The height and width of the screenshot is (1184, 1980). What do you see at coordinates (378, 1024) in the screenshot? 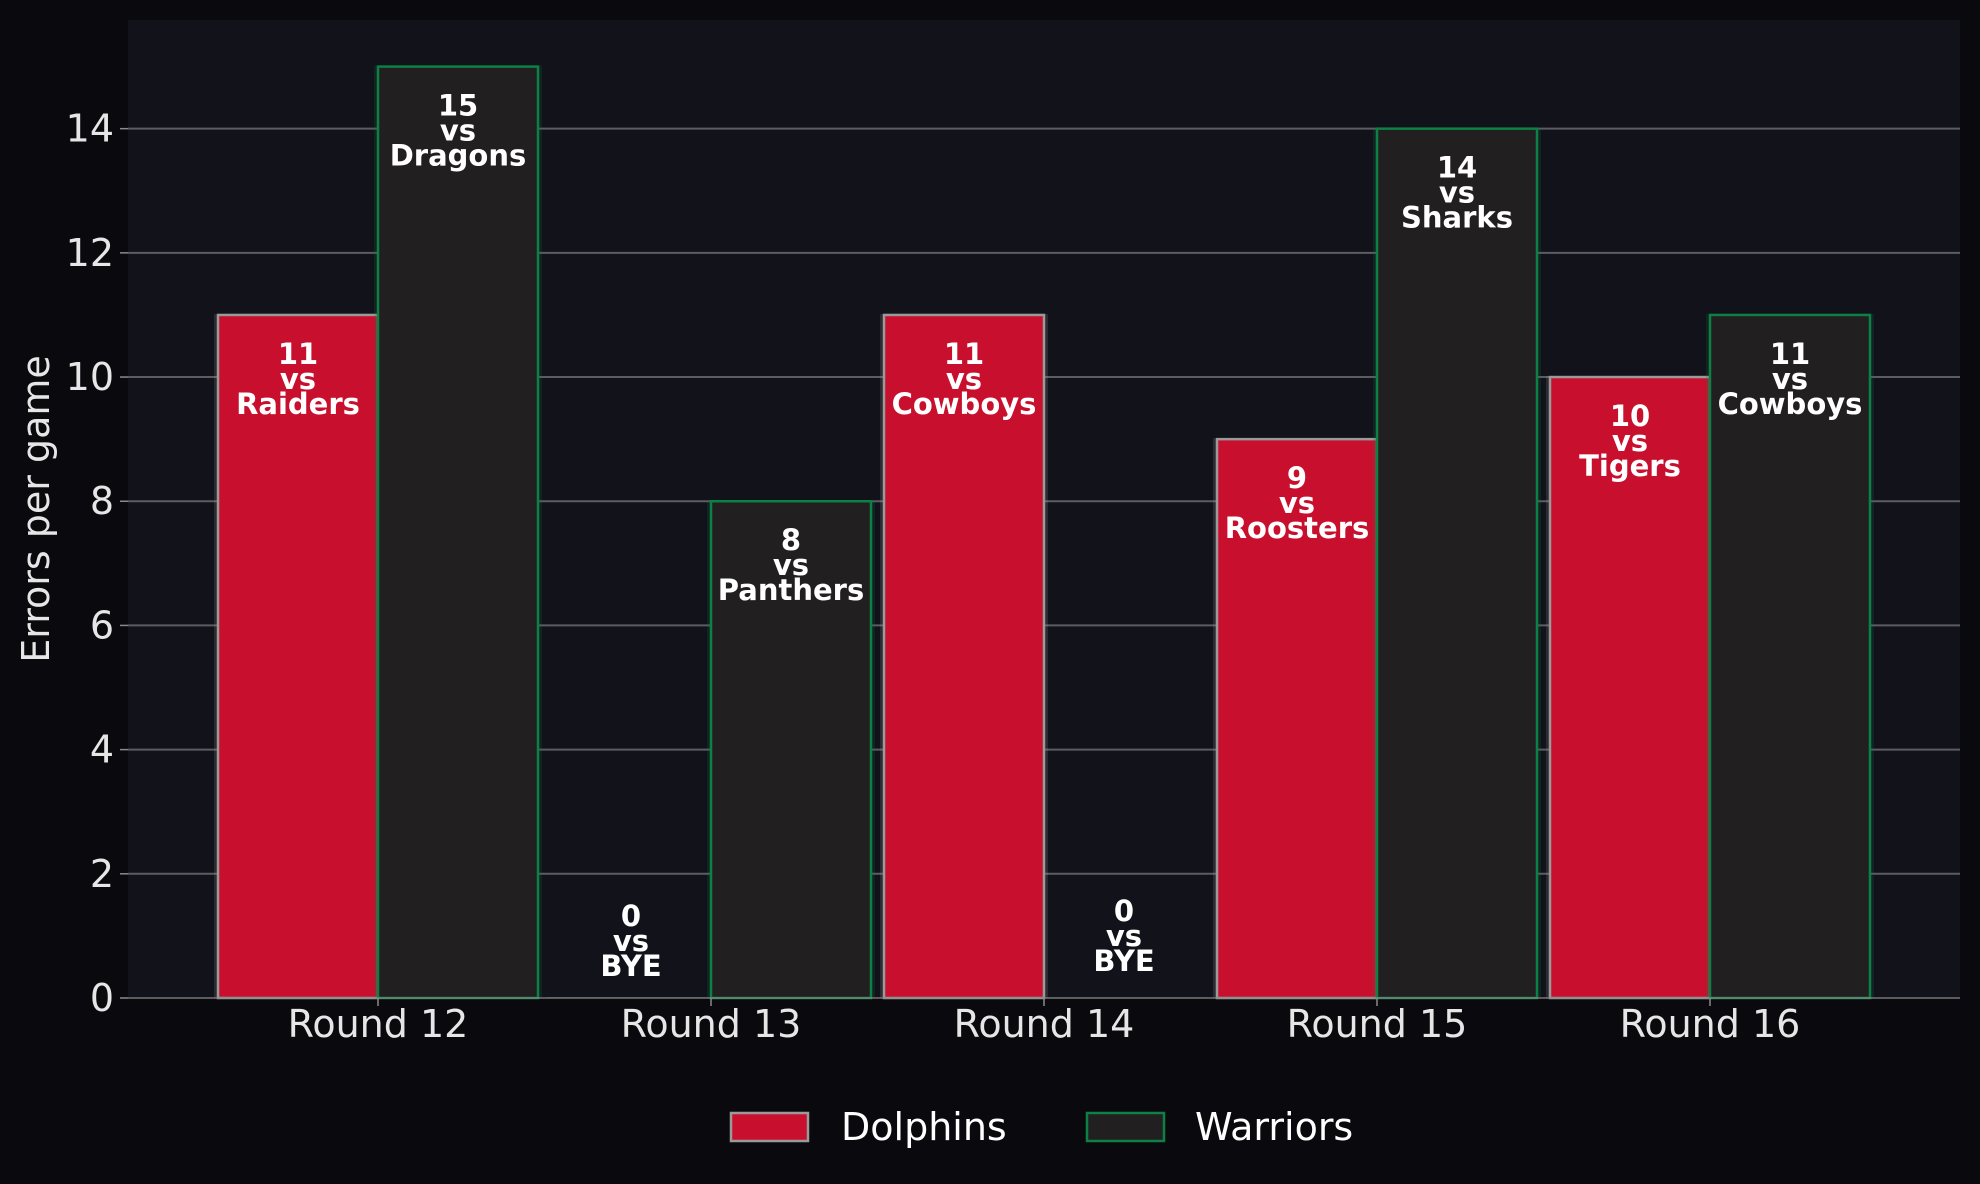
I see `x-tick-label: Round 12` at bounding box center [378, 1024].